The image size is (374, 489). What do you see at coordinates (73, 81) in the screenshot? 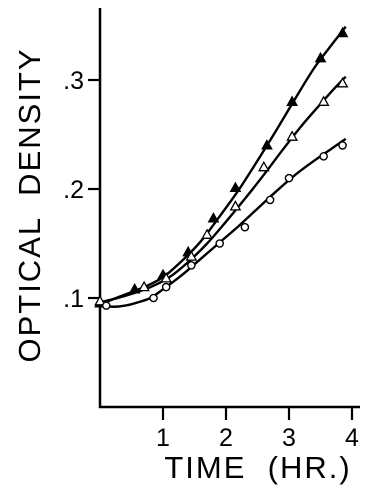
I see `y-tick-label-03: .3` at bounding box center [73, 81].